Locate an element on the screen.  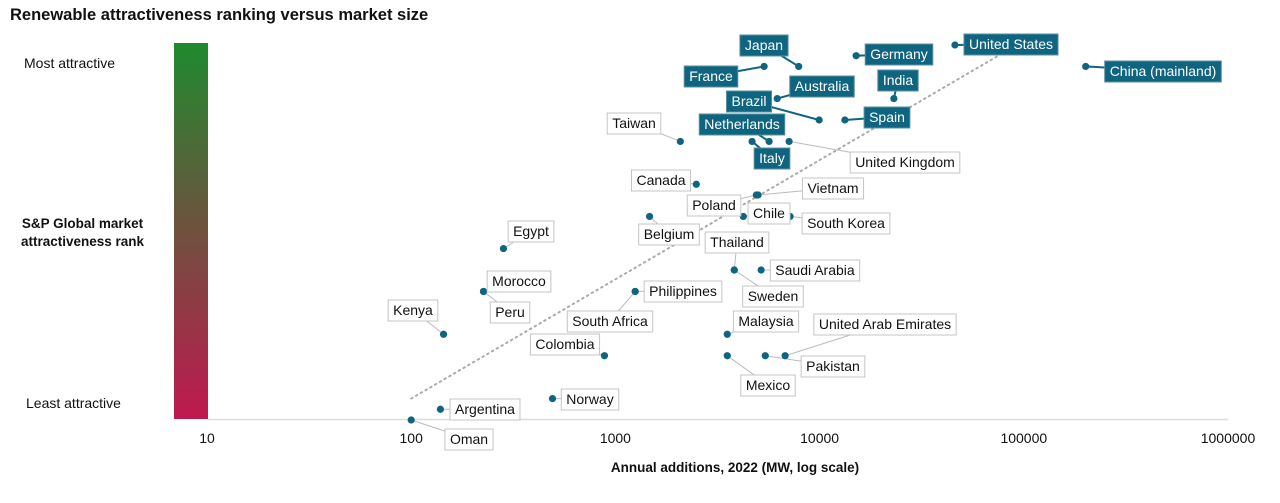
y-bottom-label: Least attractive is located at coordinates (73, 403).